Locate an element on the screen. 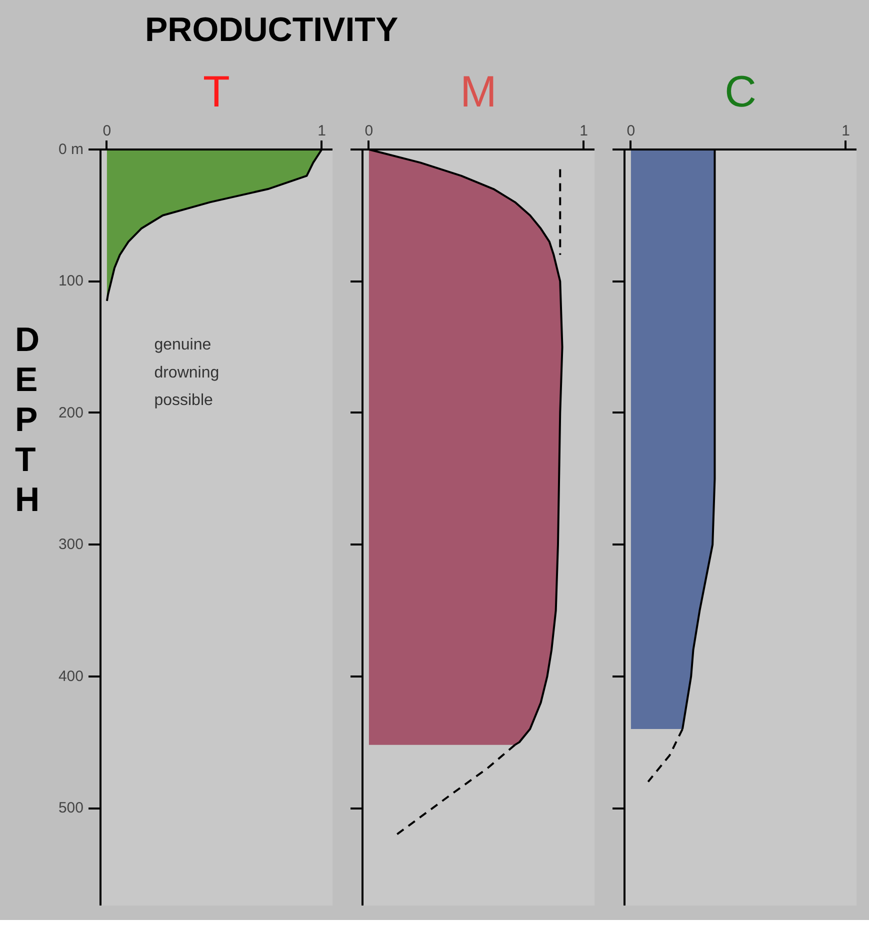 This screenshot has height=931, width=869. y-tick-label: 300 is located at coordinates (71, 545).